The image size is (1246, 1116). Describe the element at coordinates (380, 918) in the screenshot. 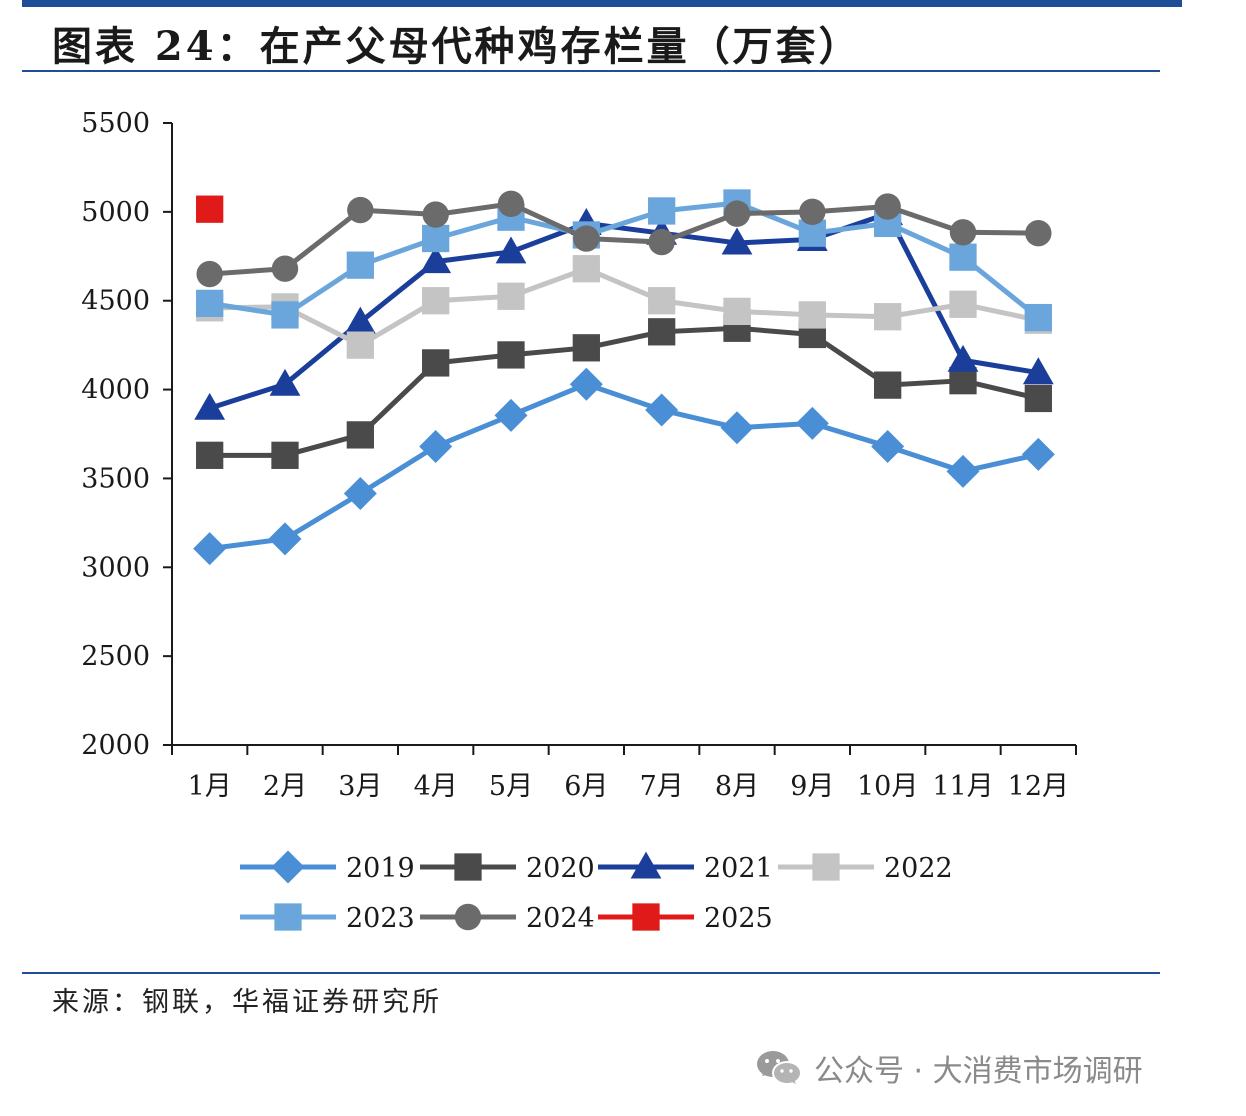

I see `legend-label: 2023` at that location.